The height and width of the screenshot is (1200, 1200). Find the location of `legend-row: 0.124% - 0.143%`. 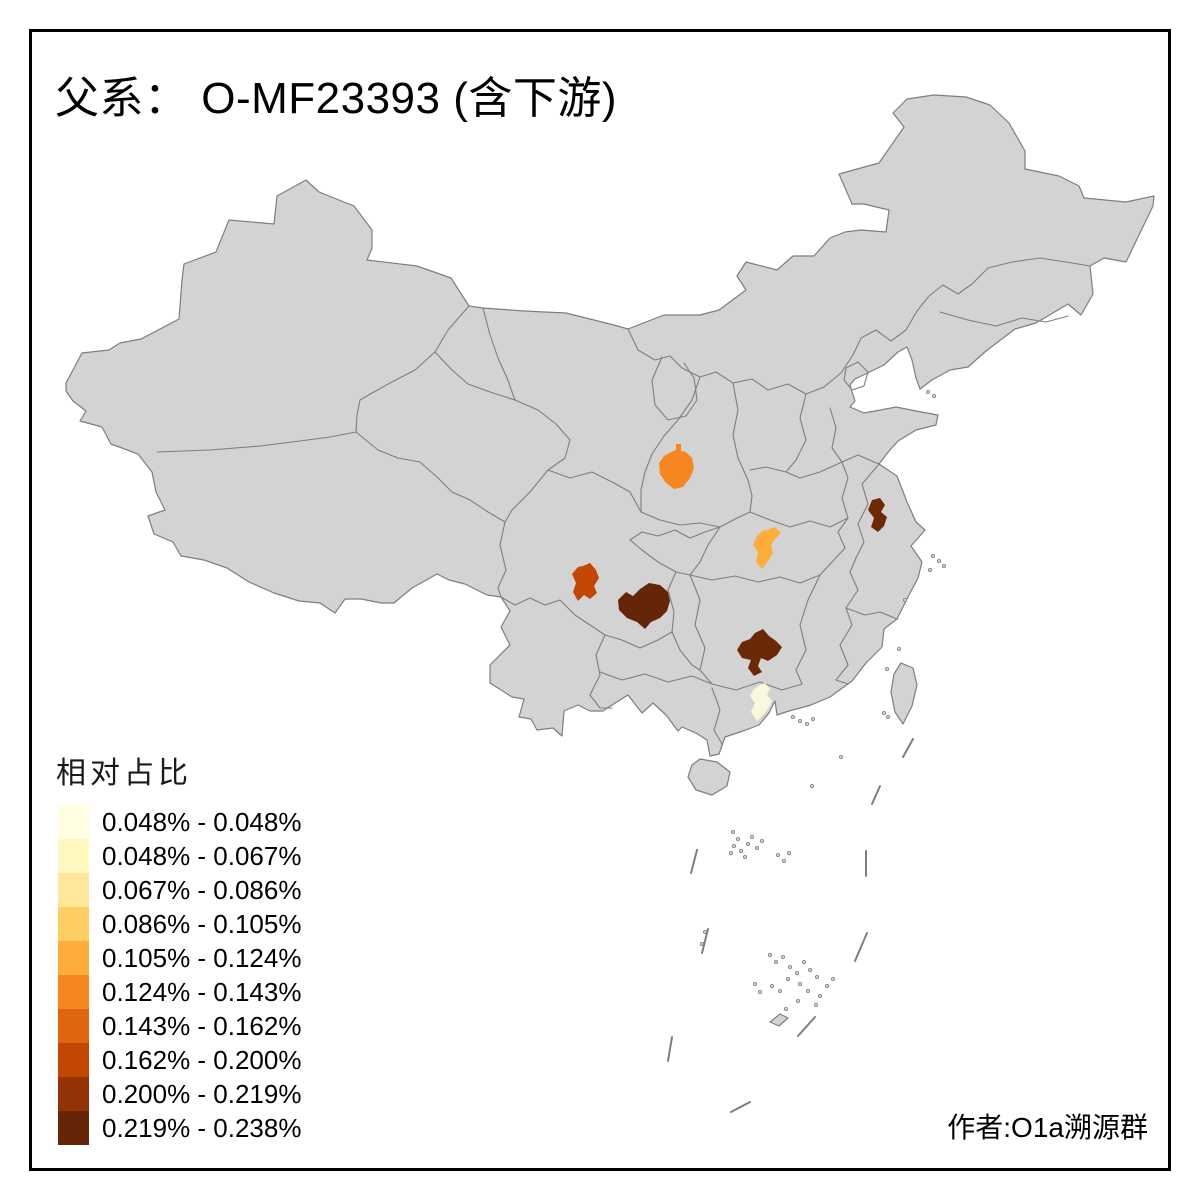

legend-row: 0.124% - 0.143% is located at coordinates (179, 992).